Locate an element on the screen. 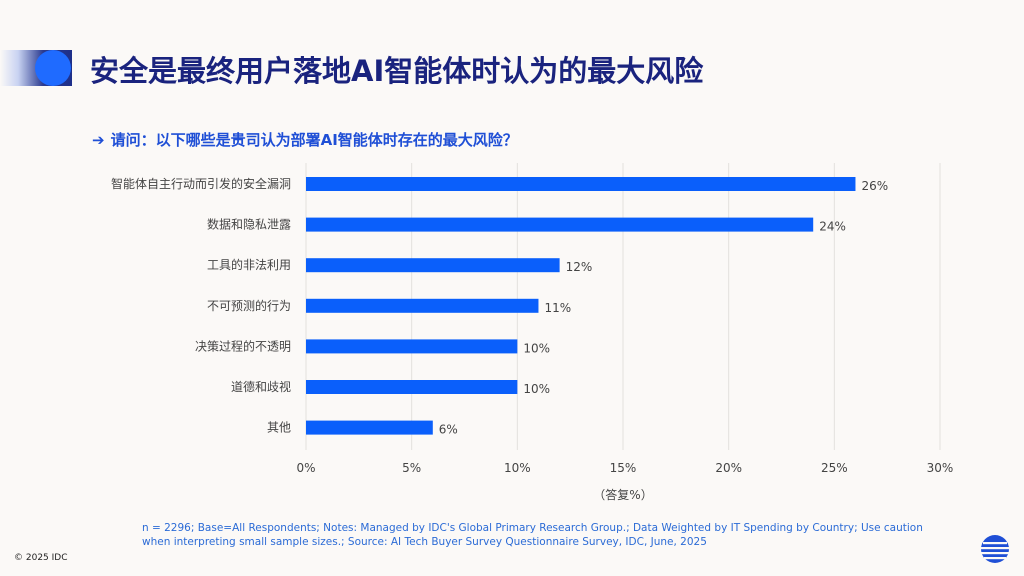 This screenshot has width=1024, height=576. category-label: 道德和歧视 is located at coordinates (261, 386).